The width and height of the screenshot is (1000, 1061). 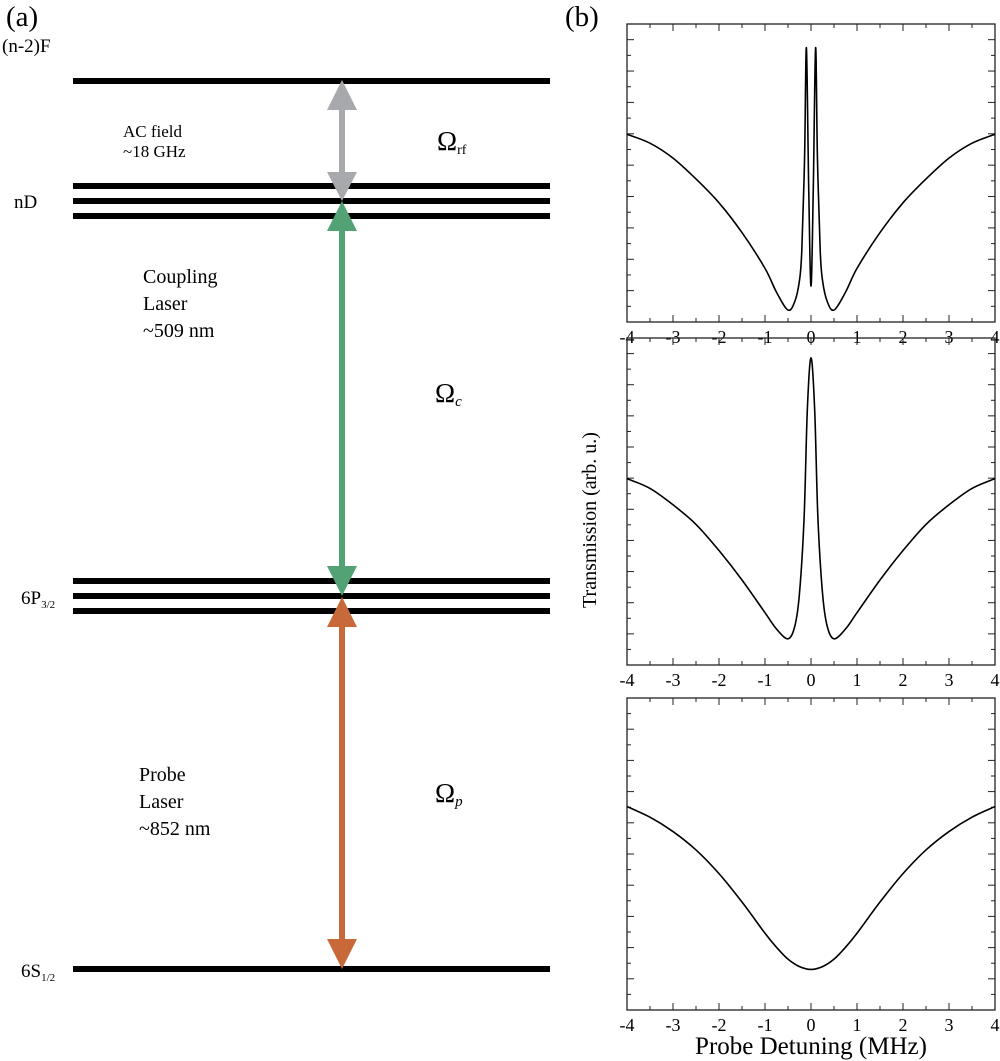 What do you see at coordinates (811, 1046) in the screenshot?
I see `x-axis-label: Probe Detuning (MHz)` at bounding box center [811, 1046].